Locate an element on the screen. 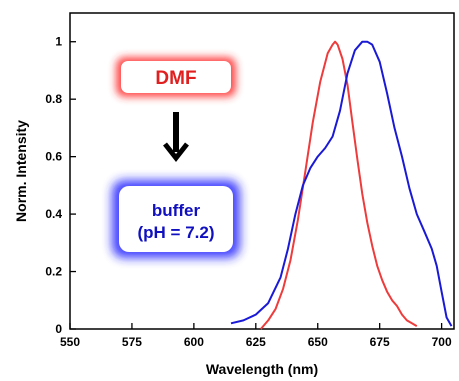 The height and width of the screenshot is (381, 459). x-axis: 550 575 600 625 650 675 700 is located at coordinates (256, 336).